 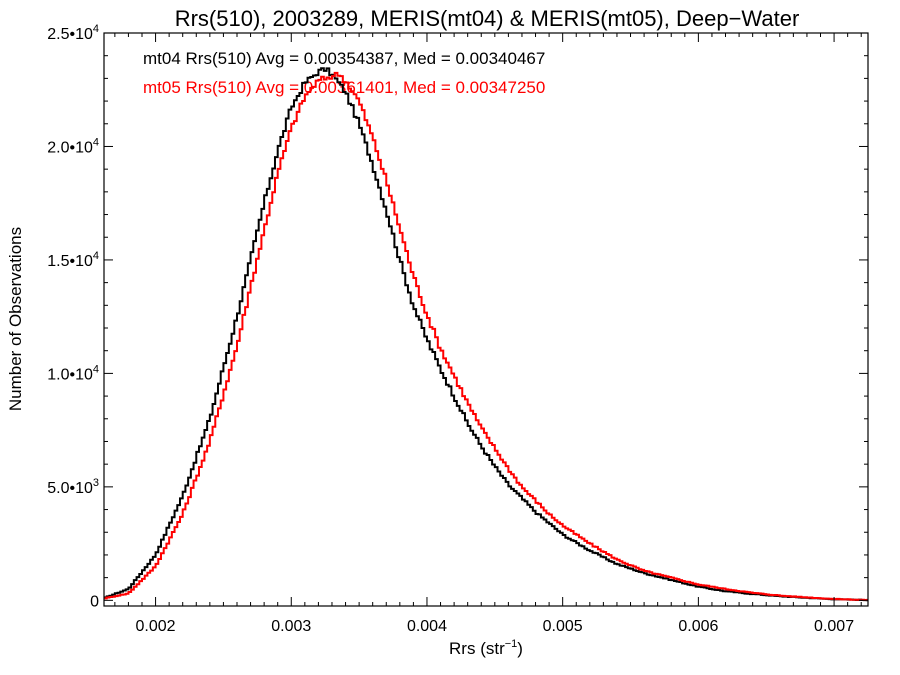 I want to click on y-tick-mantissa: 0, so click(x=94, y=601).